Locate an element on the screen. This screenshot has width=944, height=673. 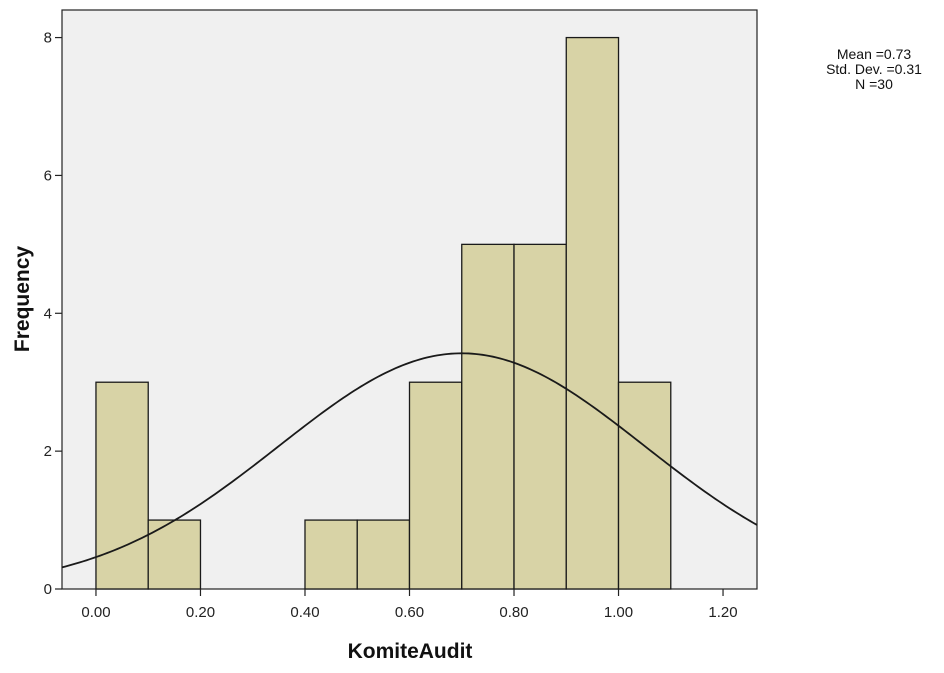
stats-mean: Mean =0.73 is located at coordinates (874, 54).